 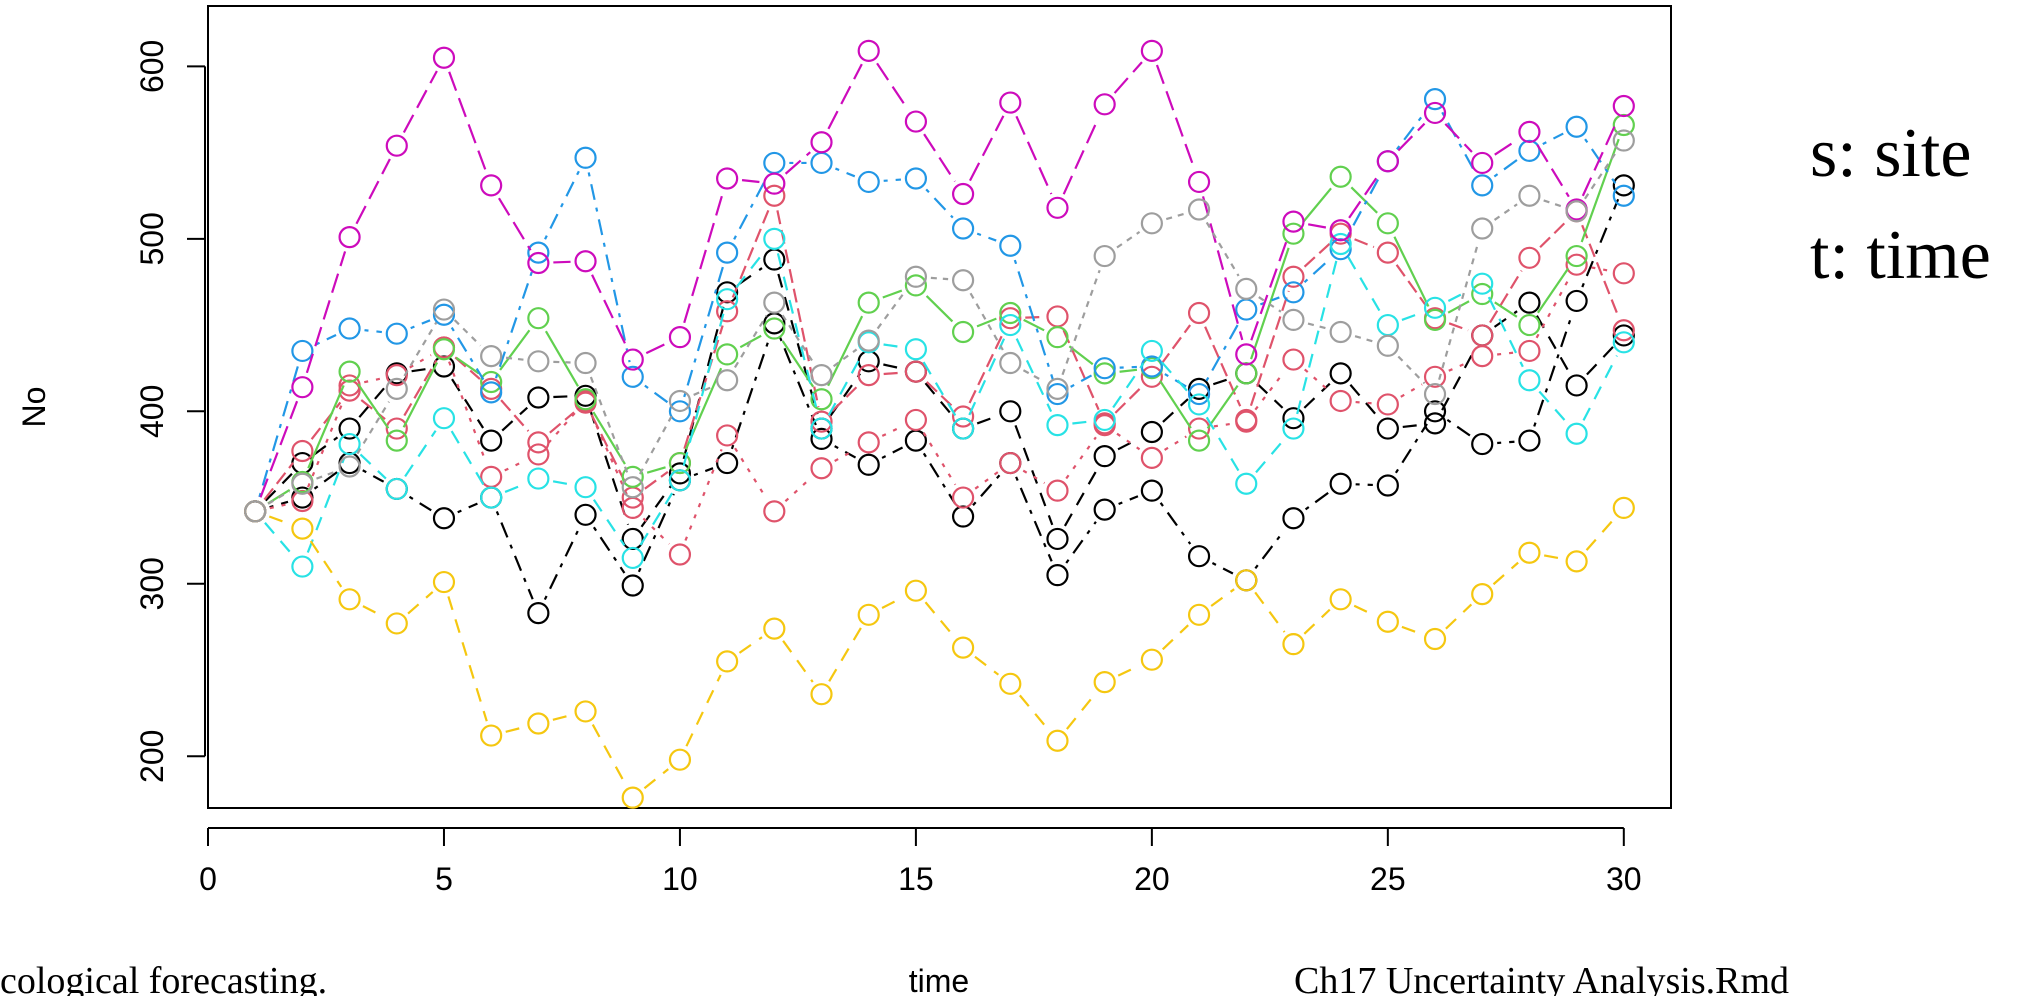 What do you see at coordinates (1152, 879) in the screenshot?
I see `x-tick-label: 20` at bounding box center [1152, 879].